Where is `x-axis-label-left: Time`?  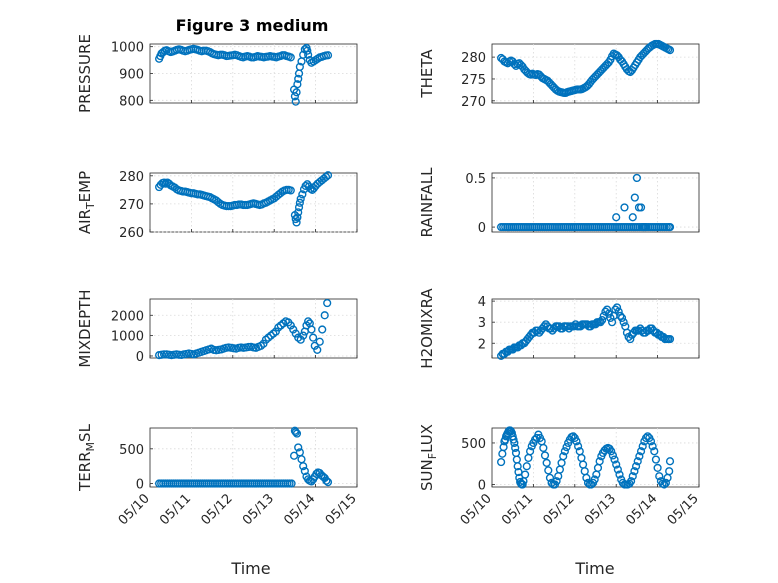
x-axis-label-left: Time is located at coordinates (250, 568).